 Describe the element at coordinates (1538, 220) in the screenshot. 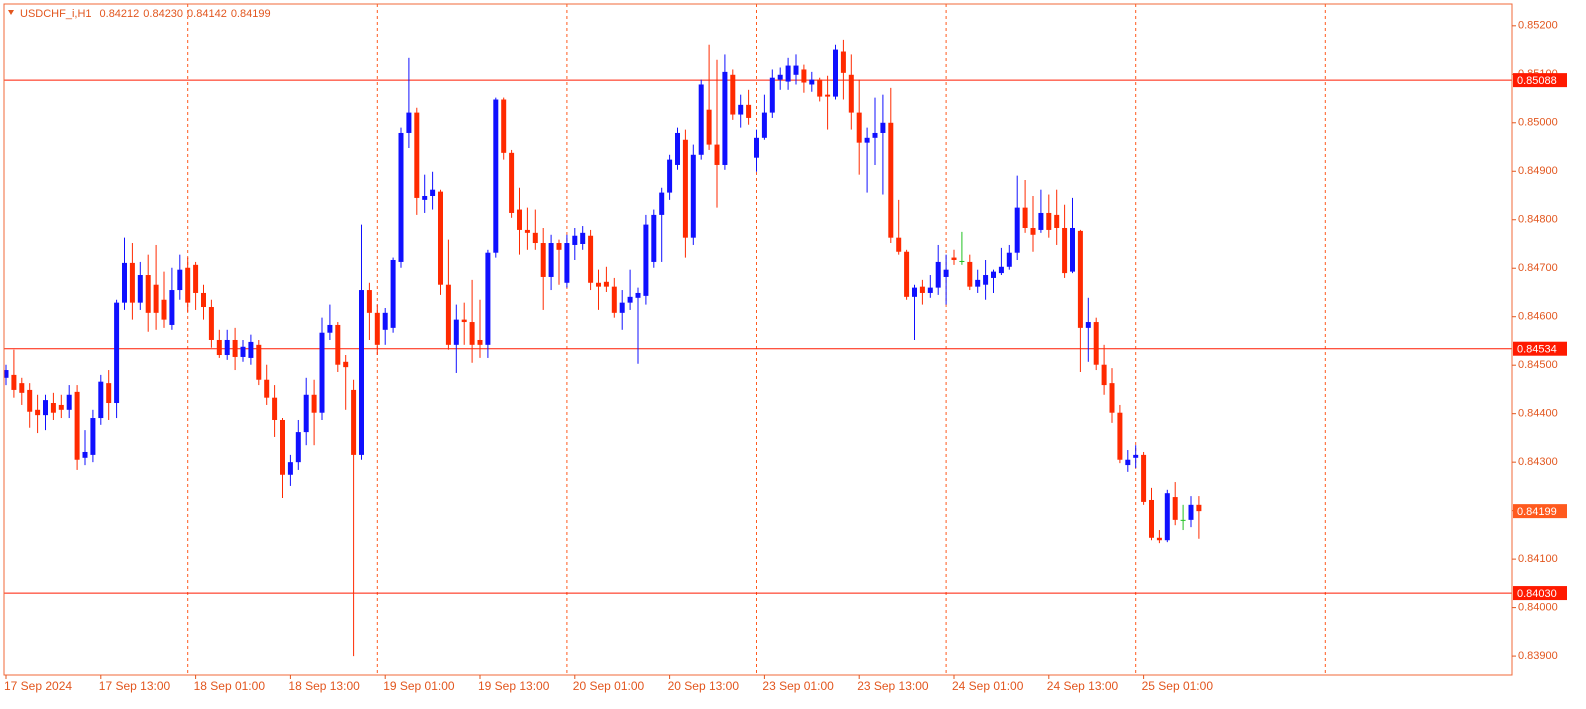

I see `y-tick-label: 0.84800` at that location.